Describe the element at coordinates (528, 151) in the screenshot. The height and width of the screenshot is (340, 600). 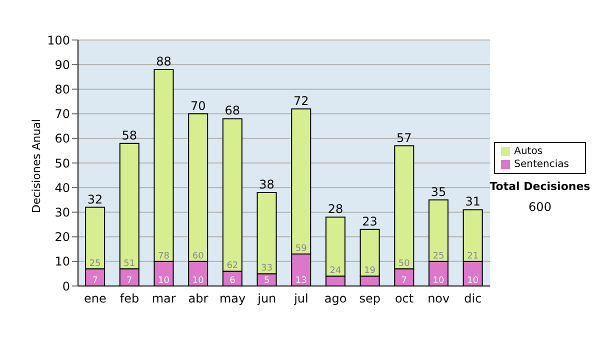
I see `legend-label: Autos` at that location.